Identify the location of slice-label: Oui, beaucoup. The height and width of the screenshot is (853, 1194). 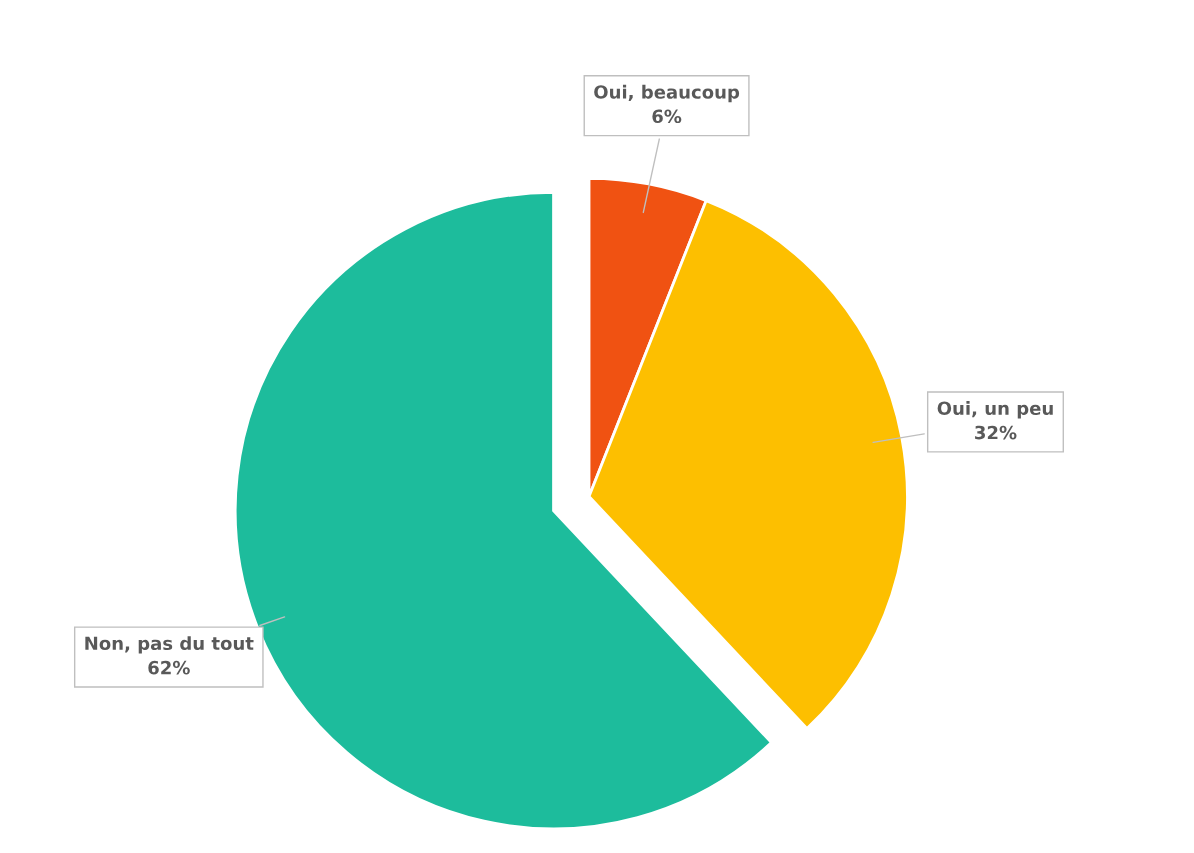
(667, 93).